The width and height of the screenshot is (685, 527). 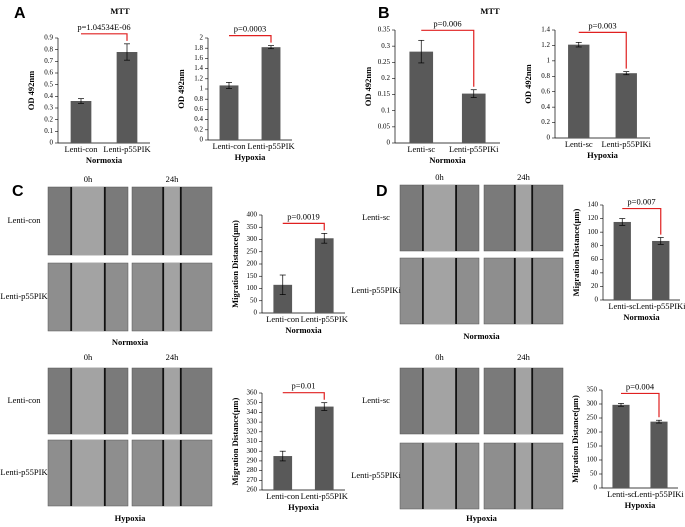 I want to click on y-tick-label: 330, so click(x=252, y=422).